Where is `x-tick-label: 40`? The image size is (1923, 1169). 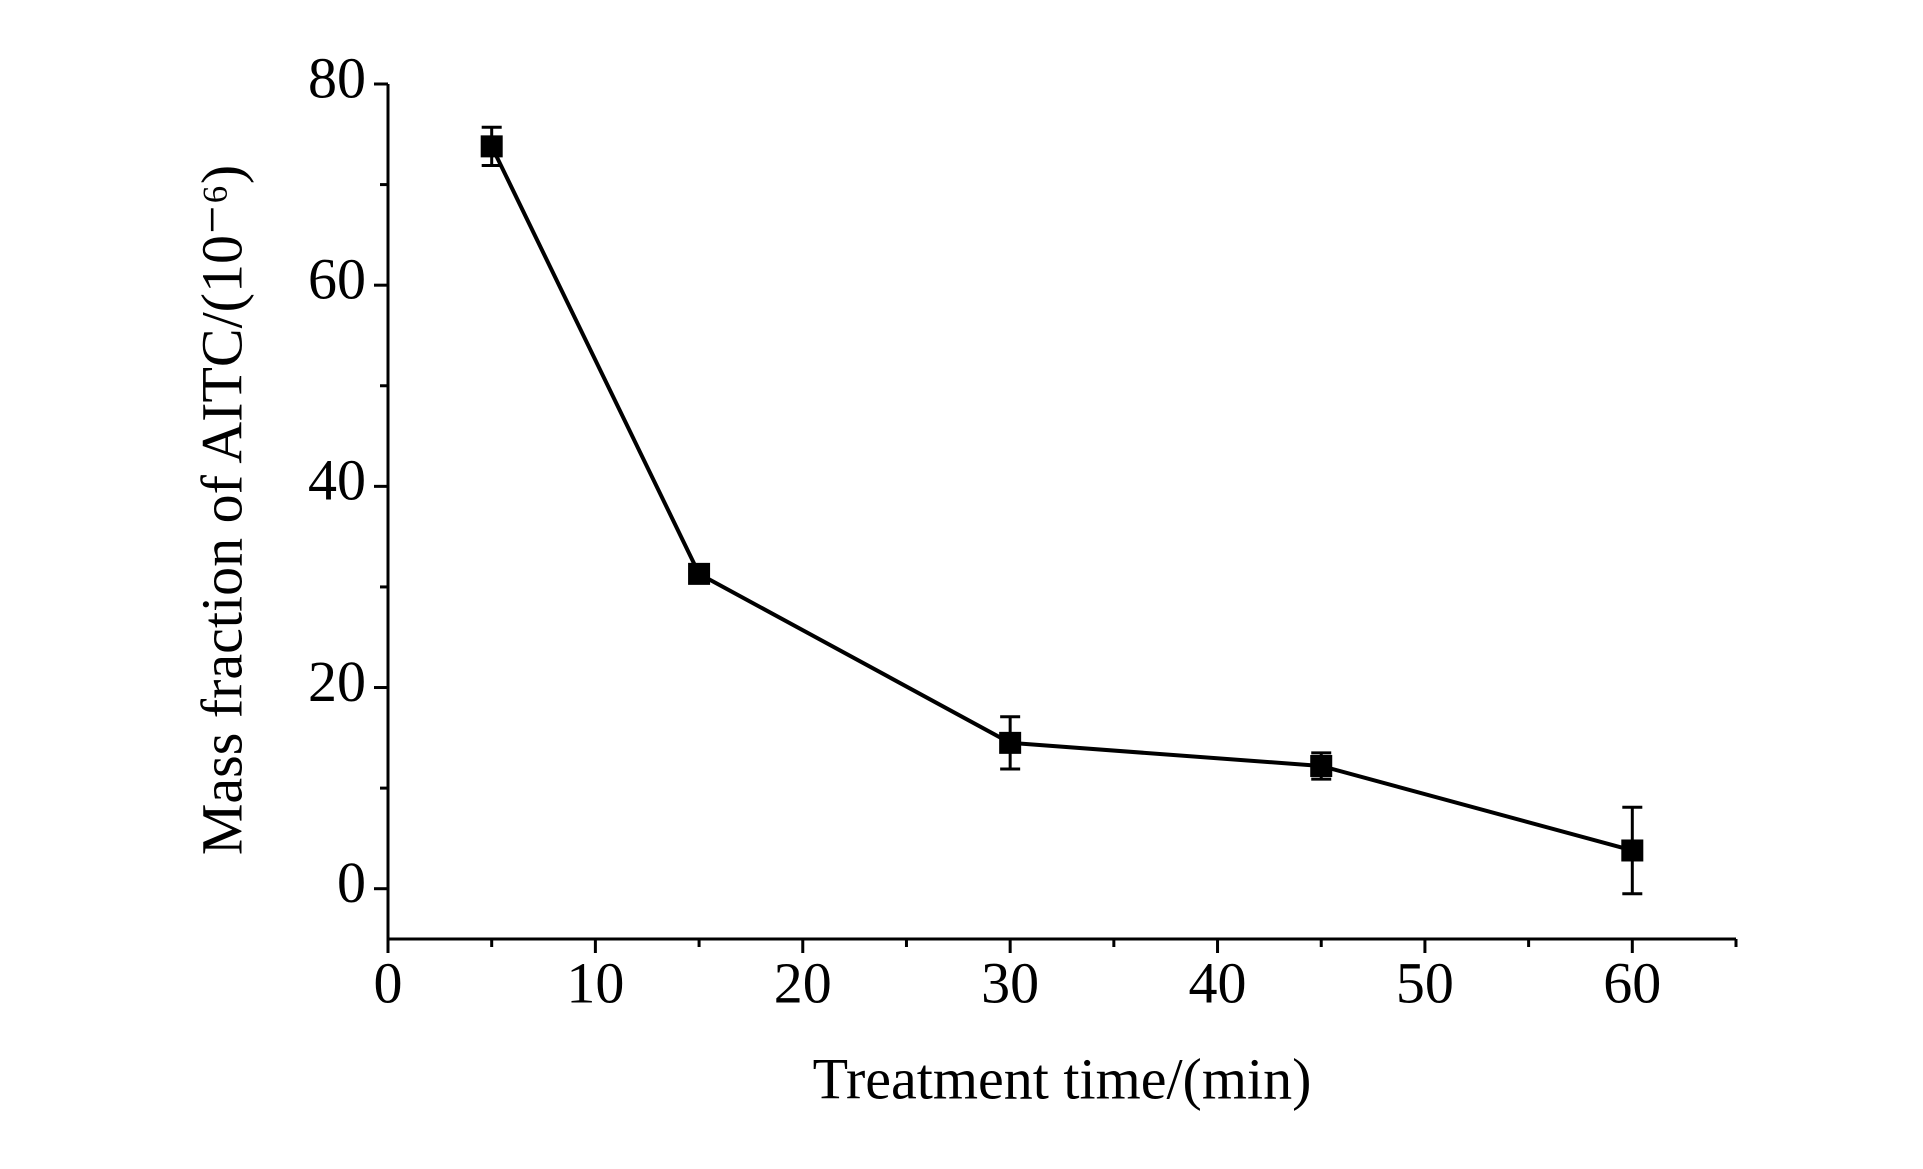
x-tick-label: 40 is located at coordinates (1218, 982).